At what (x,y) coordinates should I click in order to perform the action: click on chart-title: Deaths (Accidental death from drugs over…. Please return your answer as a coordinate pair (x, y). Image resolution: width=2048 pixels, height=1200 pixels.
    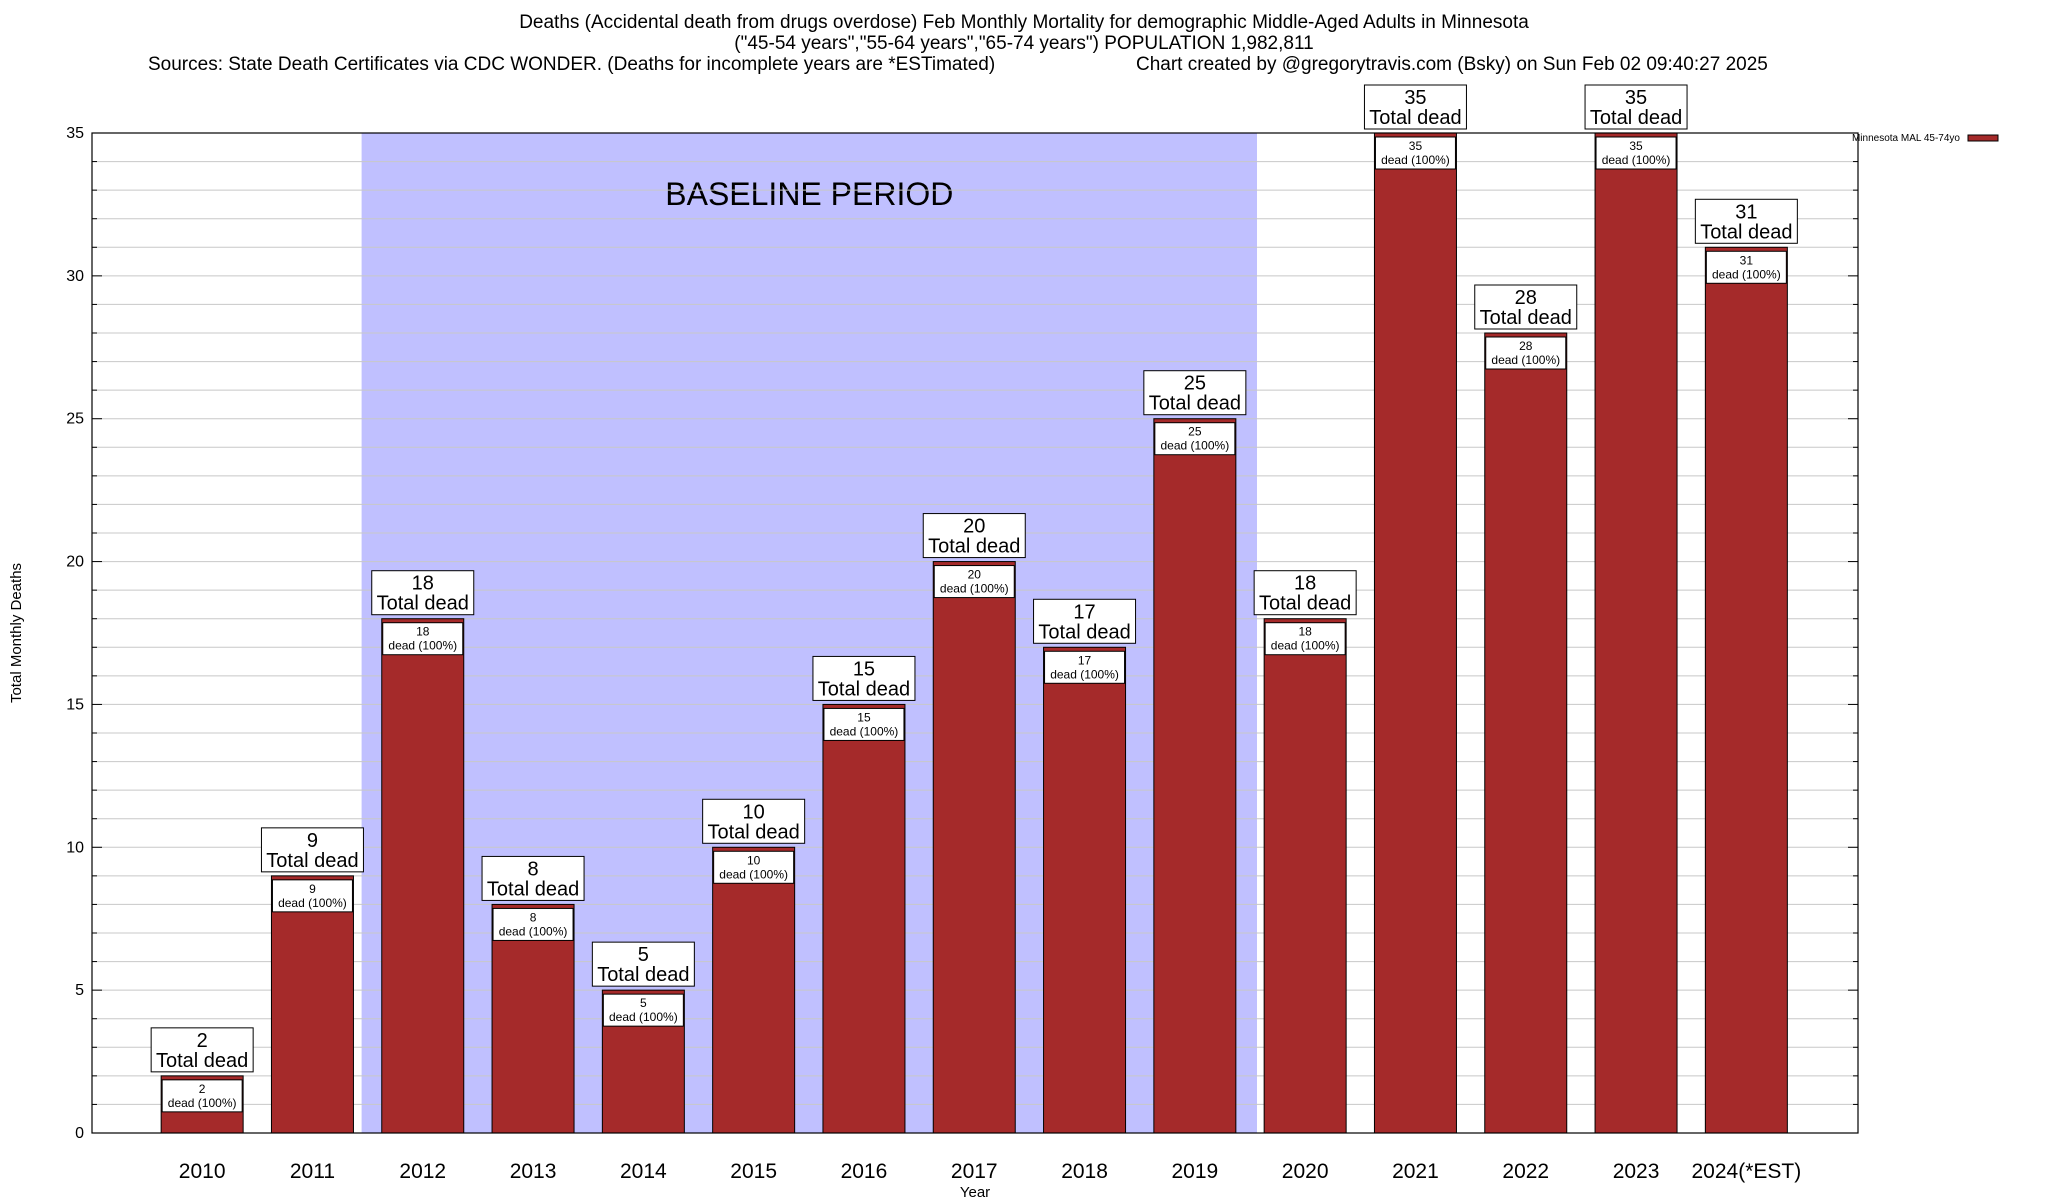
    Looking at the image, I should click on (1024, 22).